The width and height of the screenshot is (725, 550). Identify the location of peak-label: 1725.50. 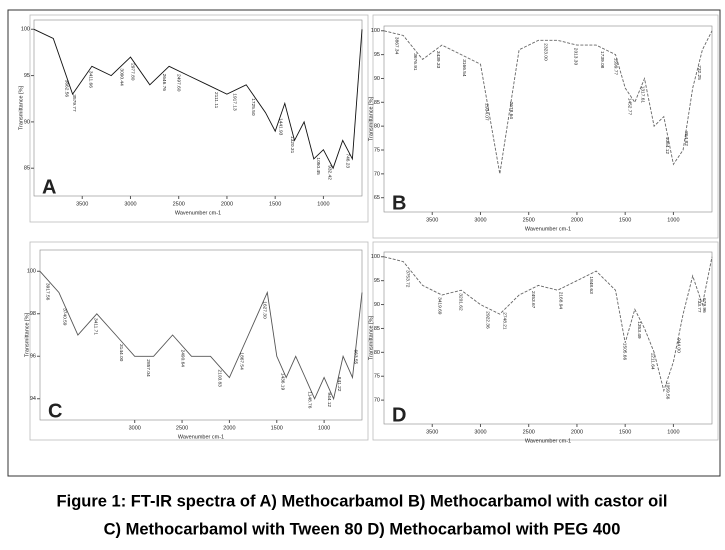
(253, 107).